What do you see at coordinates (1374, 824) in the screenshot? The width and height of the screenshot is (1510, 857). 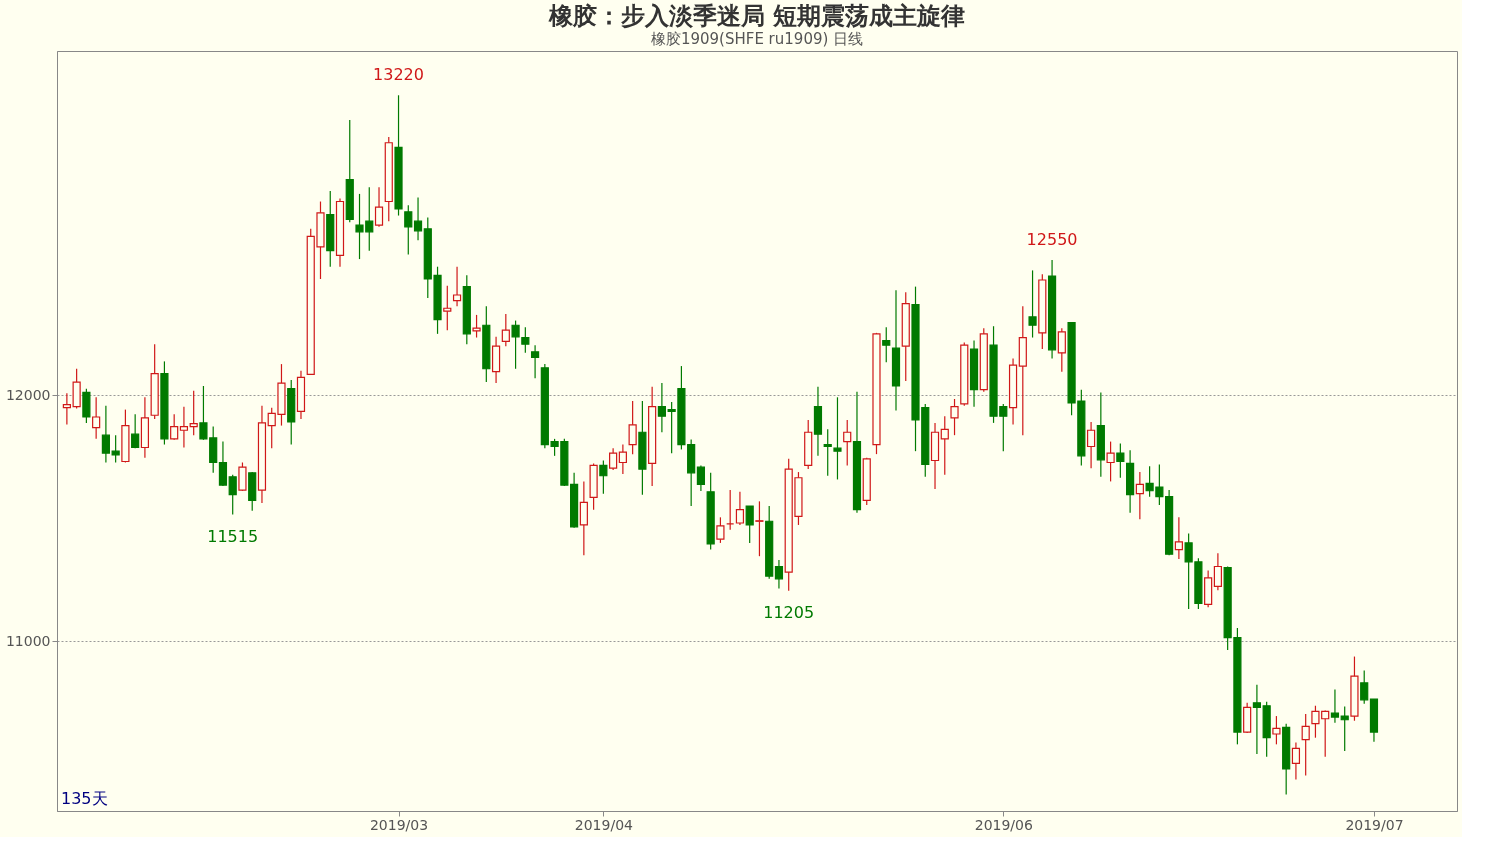 I see `x-tick-label: 2019/07` at bounding box center [1374, 824].